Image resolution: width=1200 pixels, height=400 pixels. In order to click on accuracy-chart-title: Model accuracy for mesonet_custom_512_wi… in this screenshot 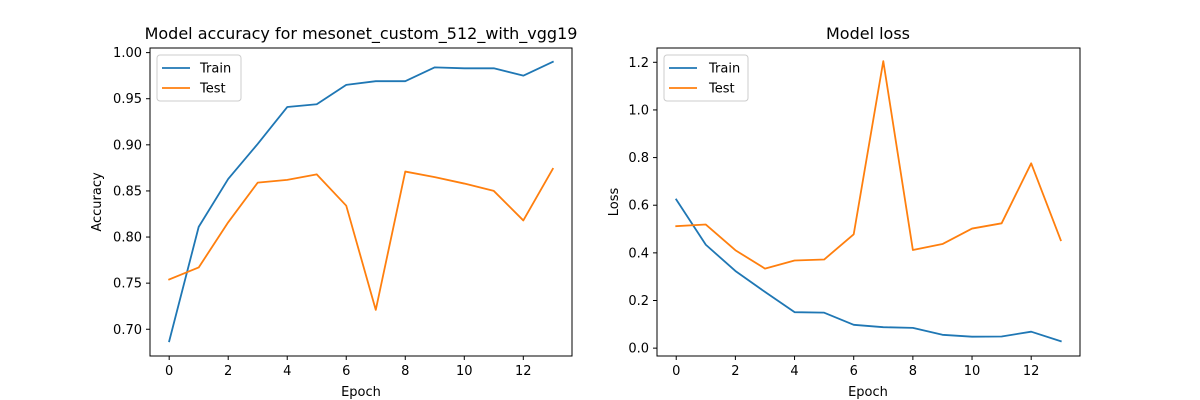, I will do `click(361, 34)`.